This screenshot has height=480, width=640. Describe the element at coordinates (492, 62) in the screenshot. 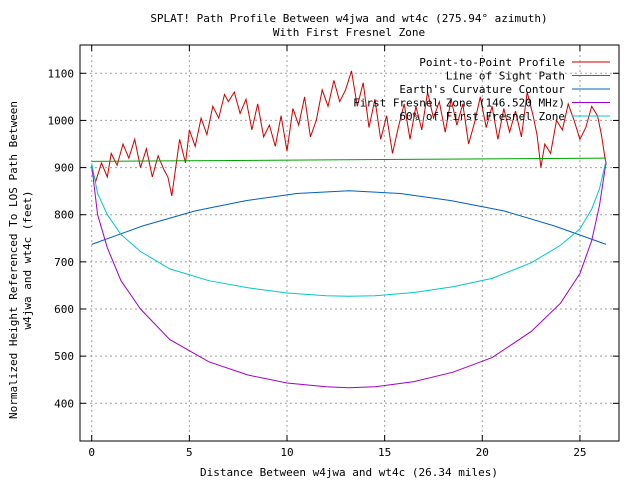

I see `legend-label: Point-to-Point Profile` at that location.